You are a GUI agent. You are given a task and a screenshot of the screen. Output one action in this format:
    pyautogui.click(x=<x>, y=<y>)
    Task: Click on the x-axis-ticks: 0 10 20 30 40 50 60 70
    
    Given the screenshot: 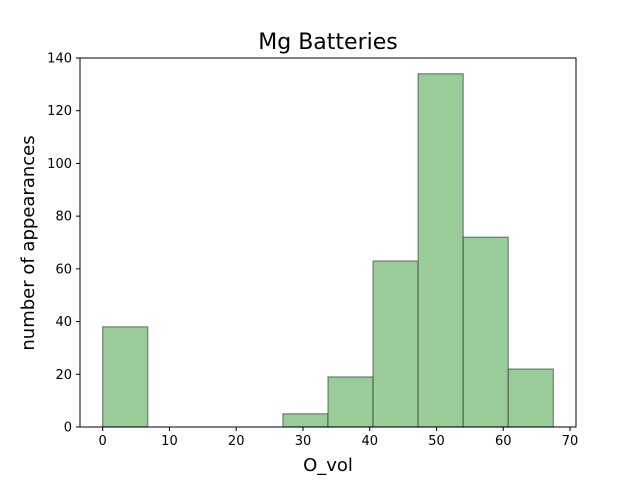 What is the action you would take?
    pyautogui.click(x=339, y=438)
    